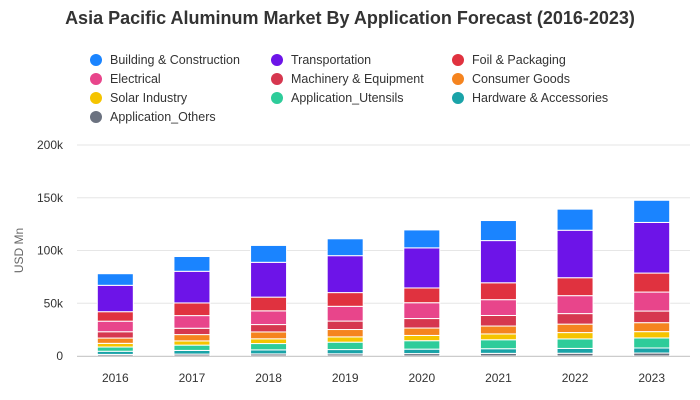 The image size is (700, 400). What do you see at coordinates (149, 98) in the screenshot?
I see `legend-label: Solar Industry` at bounding box center [149, 98].